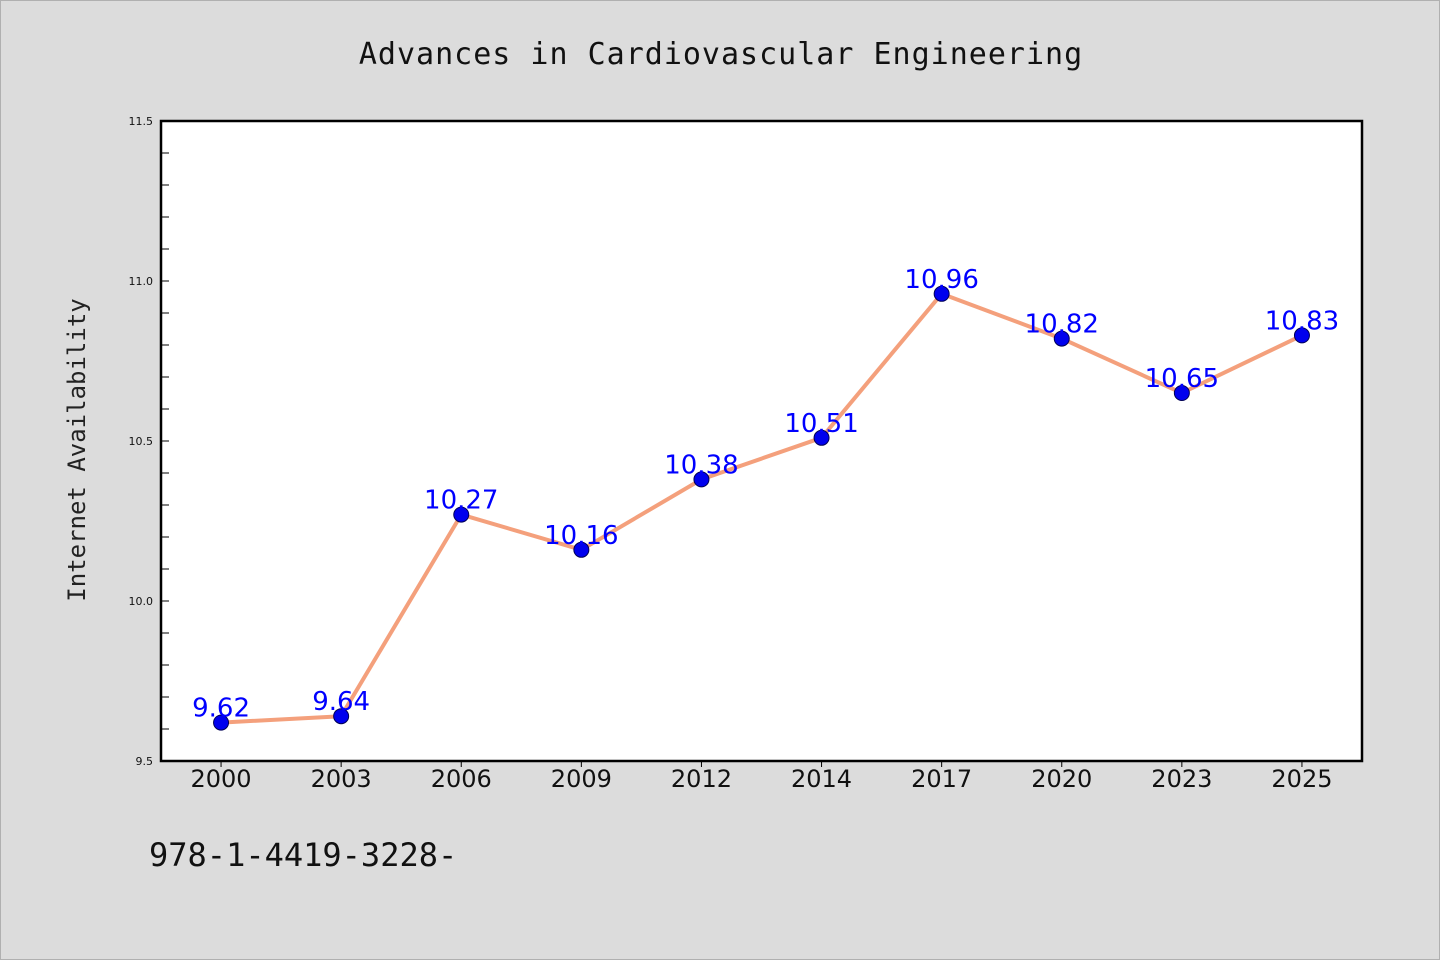 The height and width of the screenshot is (960, 1440). What do you see at coordinates (141, 441) in the screenshot?
I see `y-tick-label: 10.5` at bounding box center [141, 441].